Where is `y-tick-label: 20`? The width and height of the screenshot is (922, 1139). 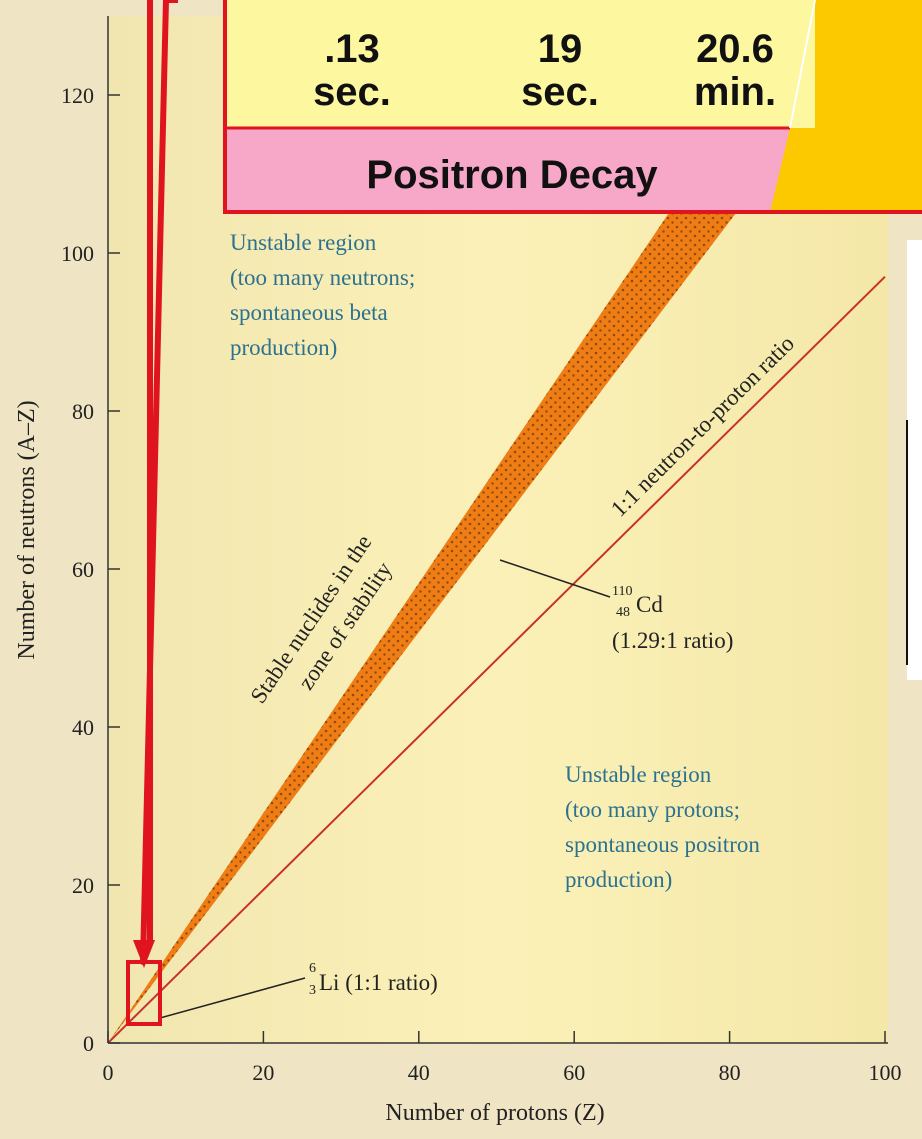 y-tick-label: 20 is located at coordinates (83, 885).